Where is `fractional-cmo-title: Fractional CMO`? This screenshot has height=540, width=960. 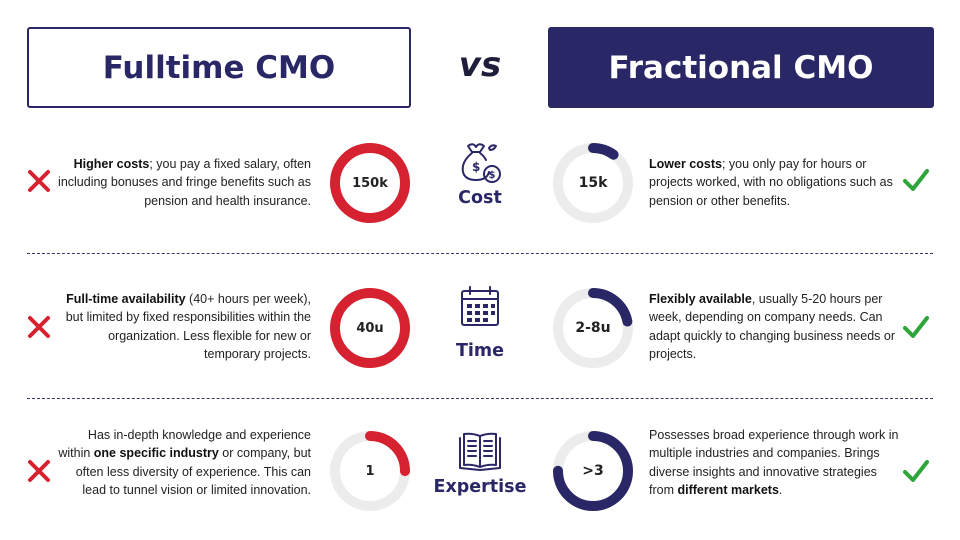 fractional-cmo-title: Fractional CMO is located at coordinates (741, 67).